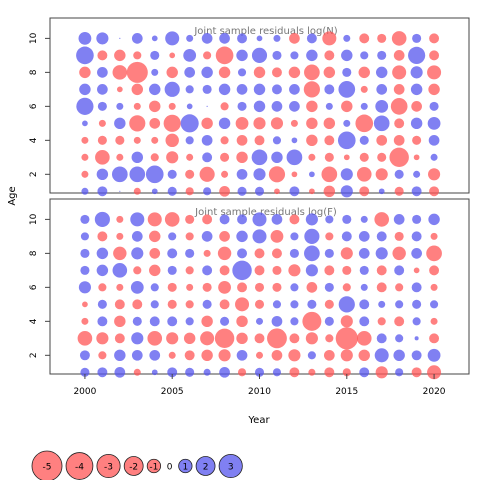 The height and width of the screenshot is (480, 480). I want to click on legend-label: -3, so click(108, 468).